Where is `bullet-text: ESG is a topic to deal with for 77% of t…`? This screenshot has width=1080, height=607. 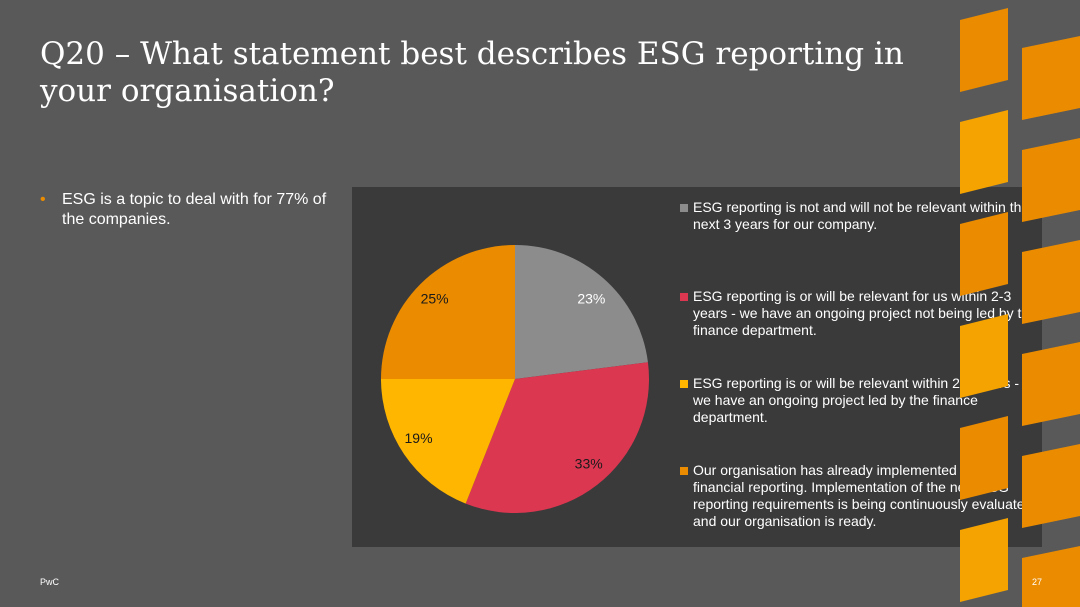
bullet-text: ESG is a topic to deal with for 77% of t… is located at coordinates (194, 209).